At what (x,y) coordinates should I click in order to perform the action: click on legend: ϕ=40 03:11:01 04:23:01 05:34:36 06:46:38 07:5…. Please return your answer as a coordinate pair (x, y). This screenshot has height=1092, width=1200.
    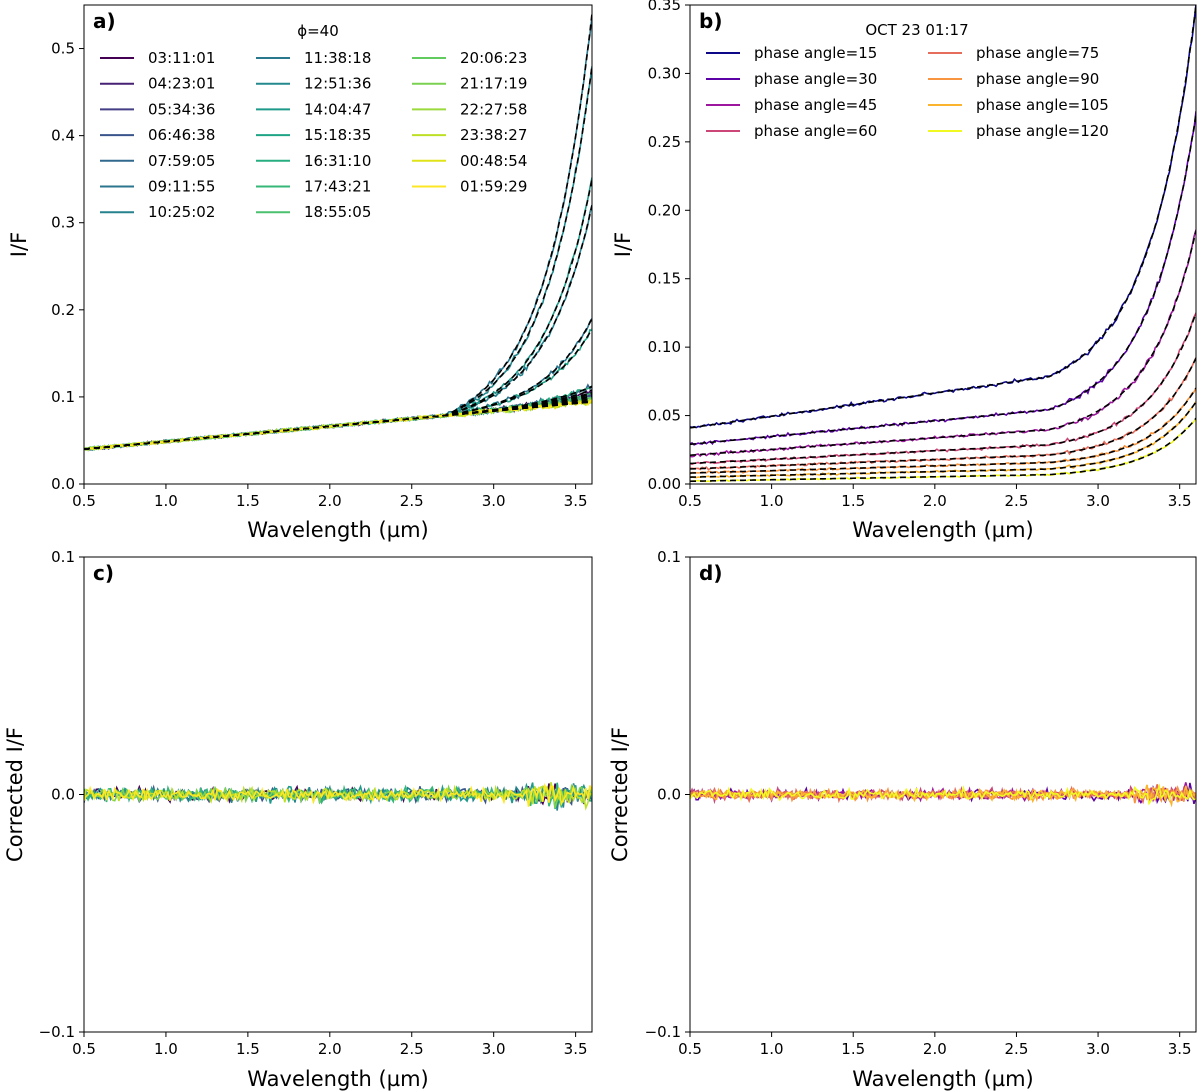
    Looking at the image, I should click on (313, 121).